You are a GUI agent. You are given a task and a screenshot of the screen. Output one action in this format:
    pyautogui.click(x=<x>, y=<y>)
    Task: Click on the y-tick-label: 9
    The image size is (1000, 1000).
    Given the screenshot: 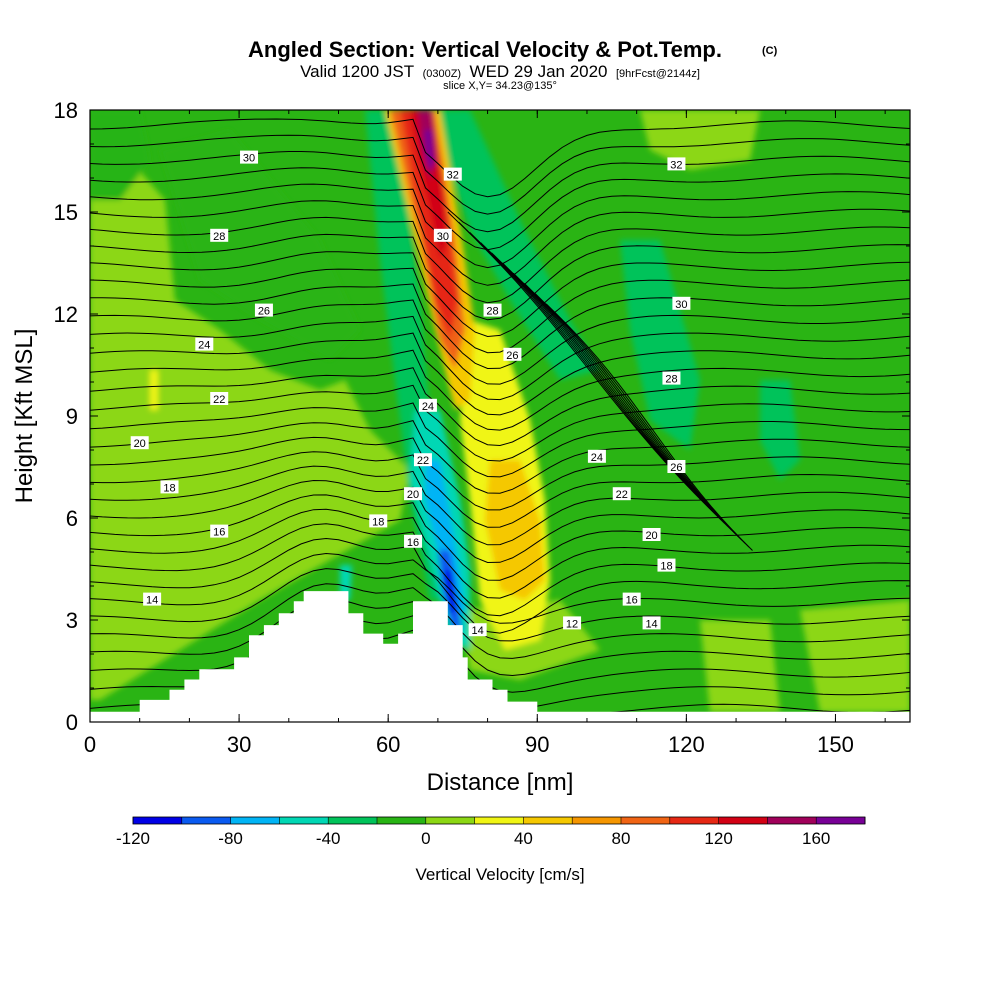 What is the action you would take?
    pyautogui.click(x=72, y=416)
    